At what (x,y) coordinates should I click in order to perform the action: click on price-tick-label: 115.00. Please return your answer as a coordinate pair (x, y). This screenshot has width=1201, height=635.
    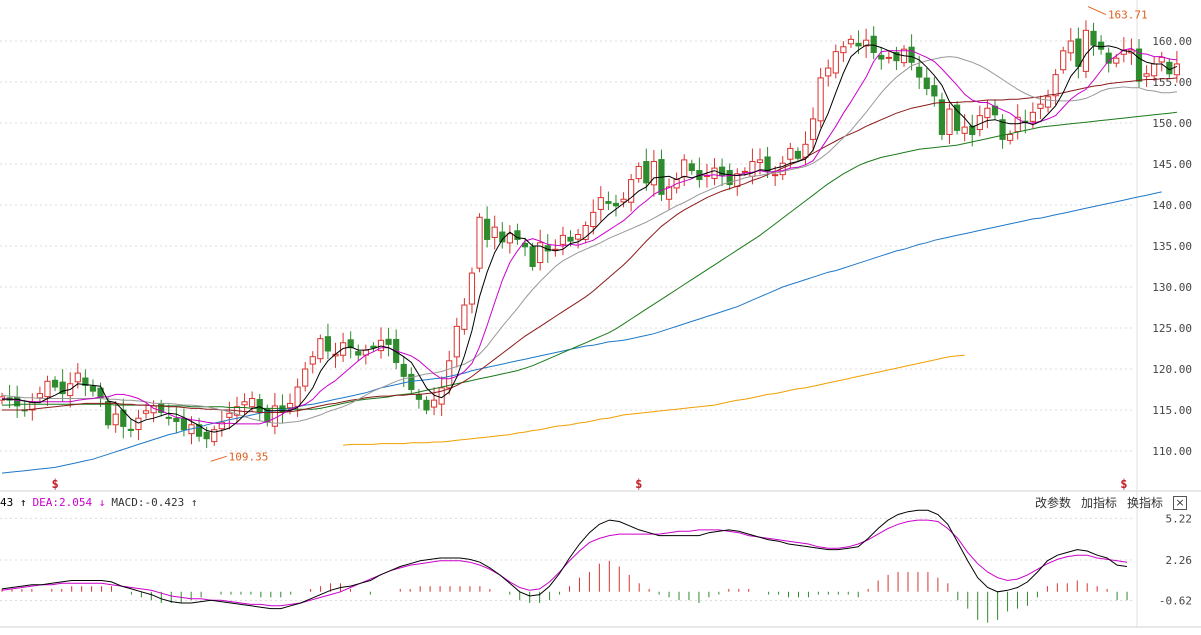
    Looking at the image, I should click on (1172, 410).